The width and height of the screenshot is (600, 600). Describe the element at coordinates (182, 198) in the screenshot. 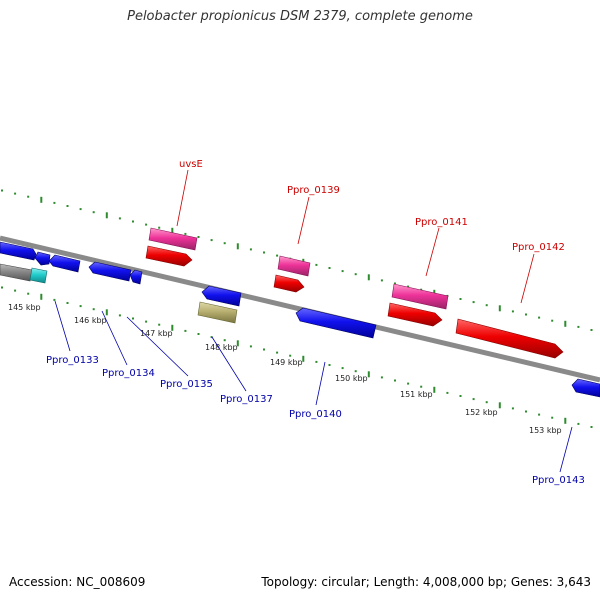

I see `leader-uvsE` at that location.